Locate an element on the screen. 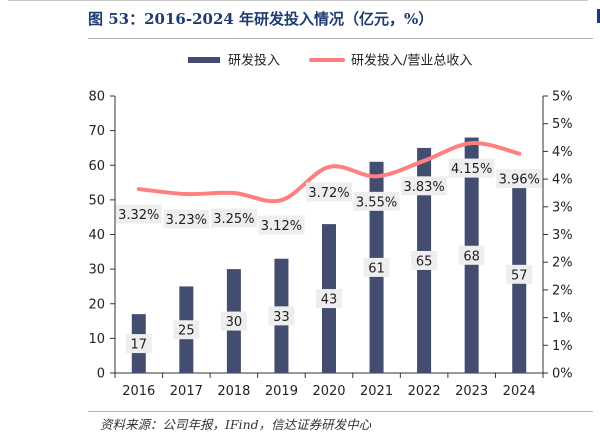  bar-value-label: 65 is located at coordinates (424, 261).